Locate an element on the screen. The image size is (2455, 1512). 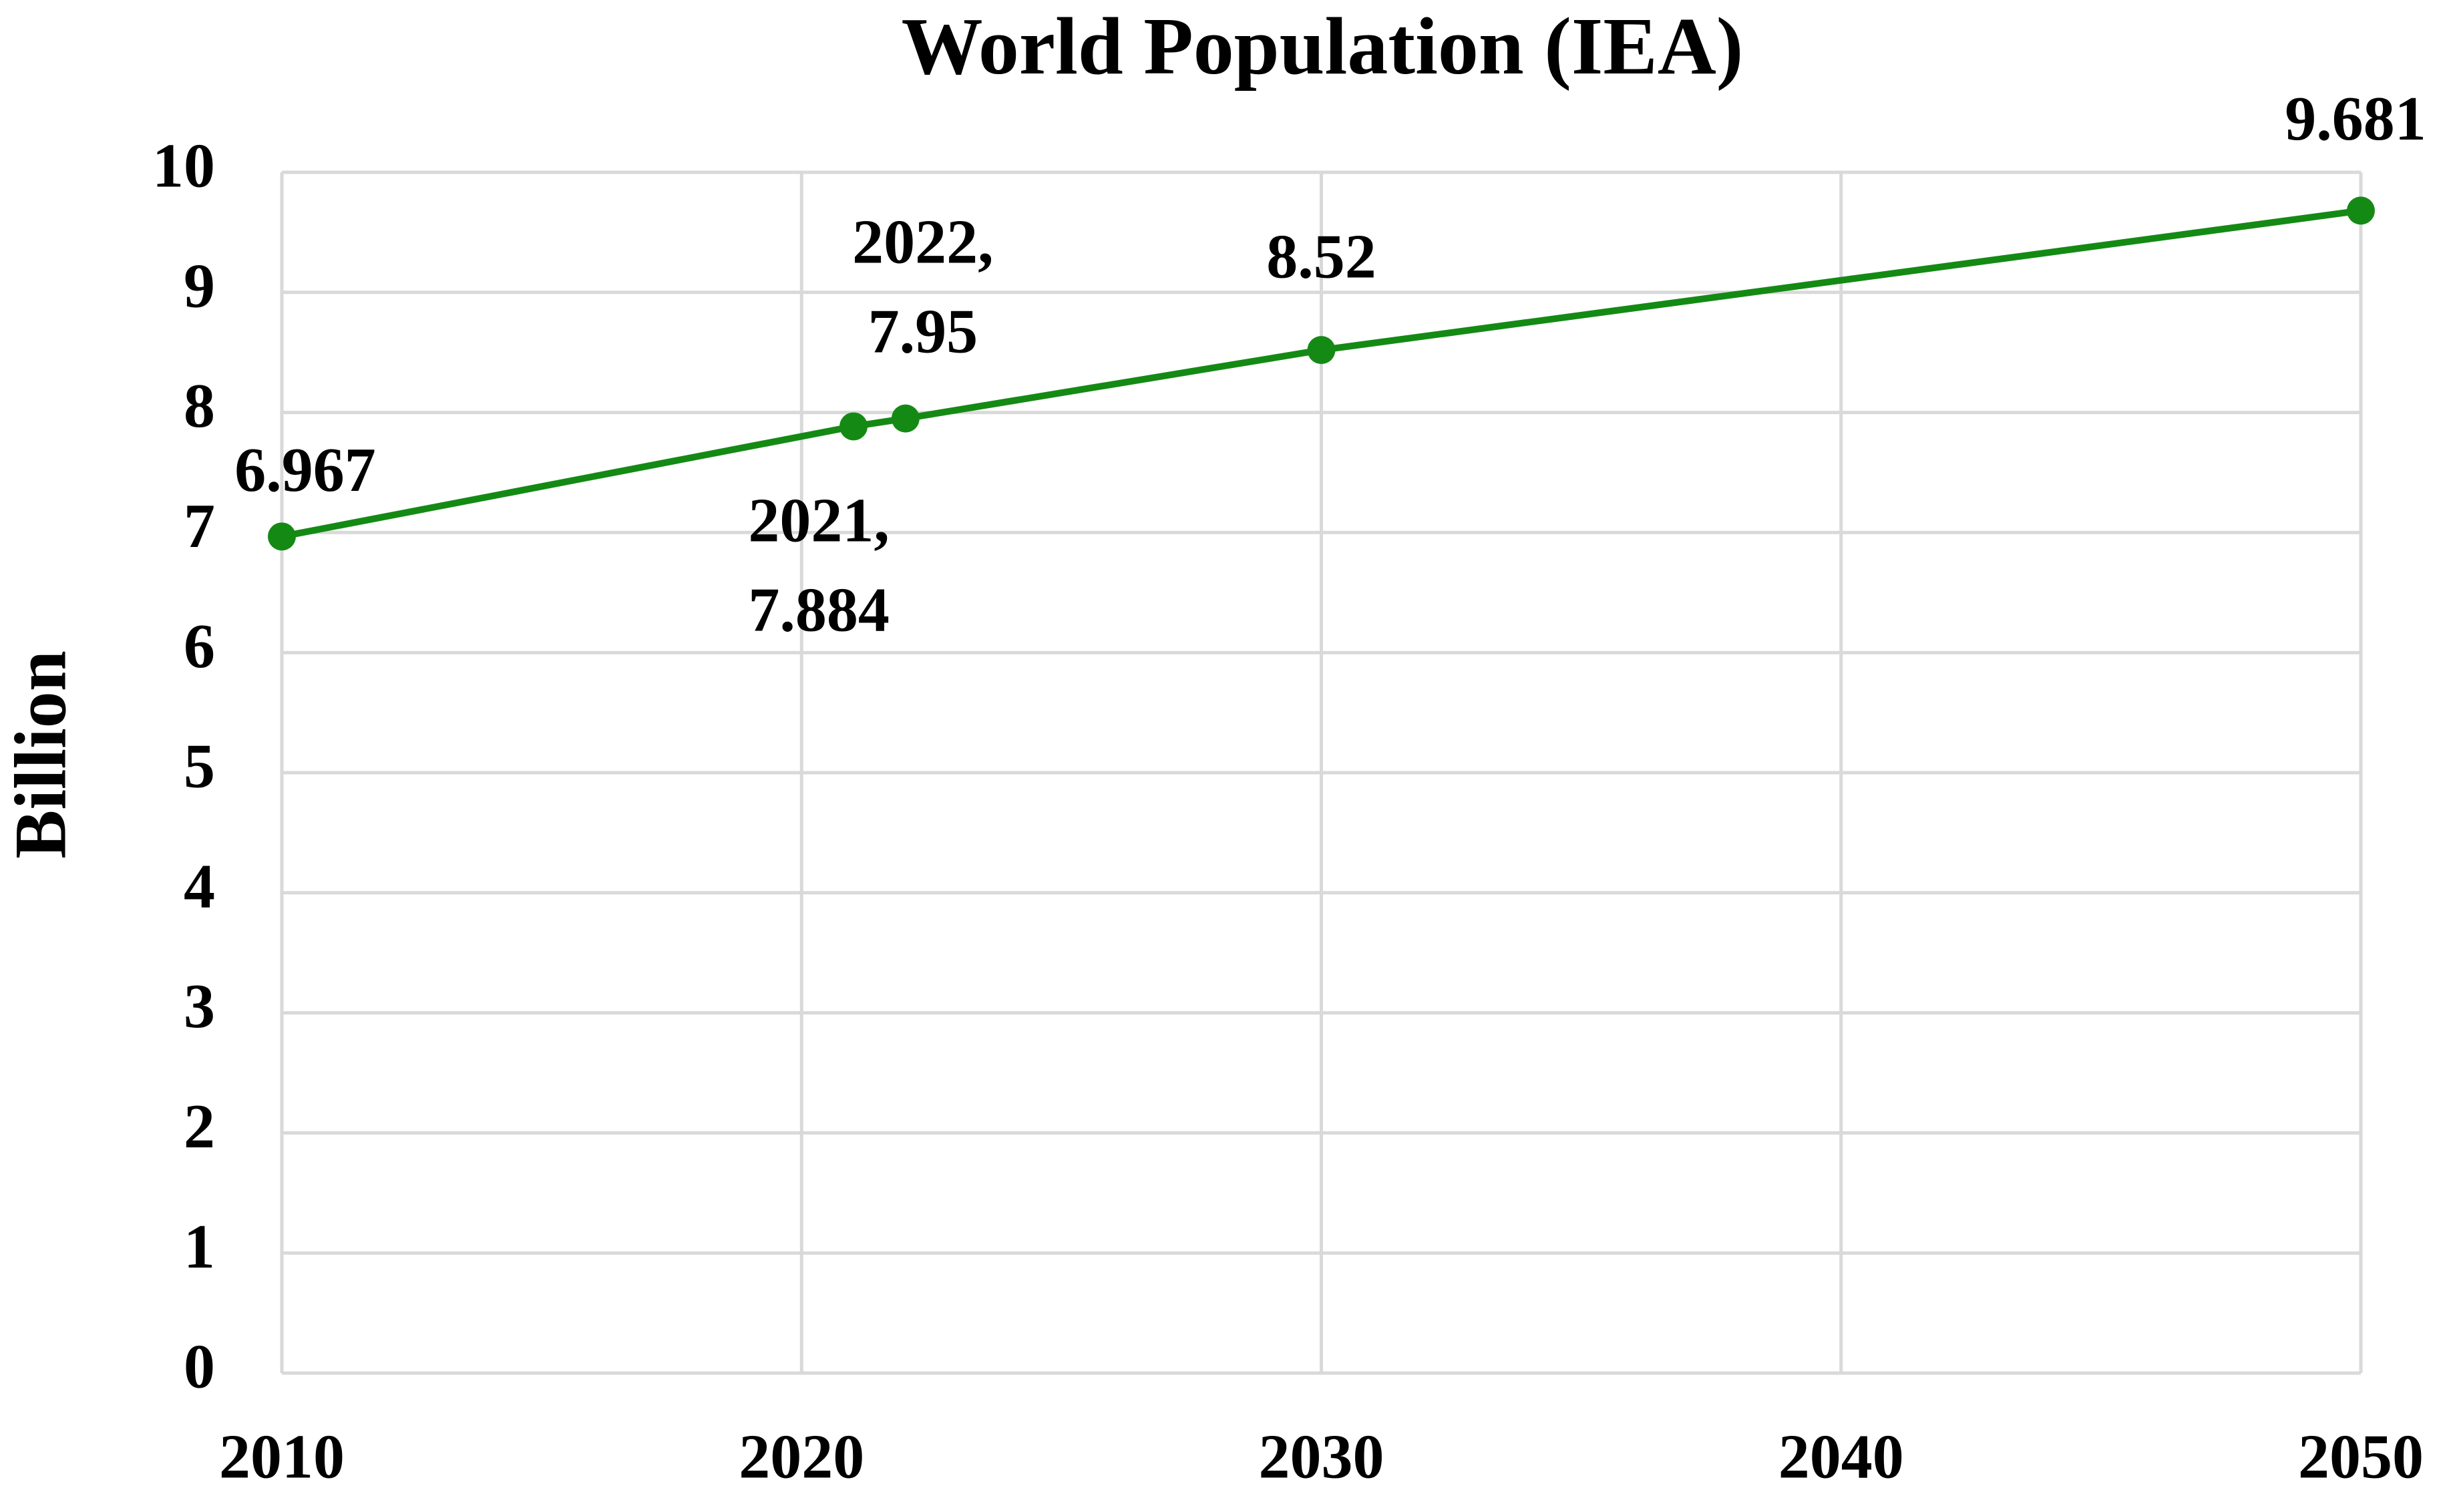
x-tick-label: 2030 is located at coordinates (1321, 1457).